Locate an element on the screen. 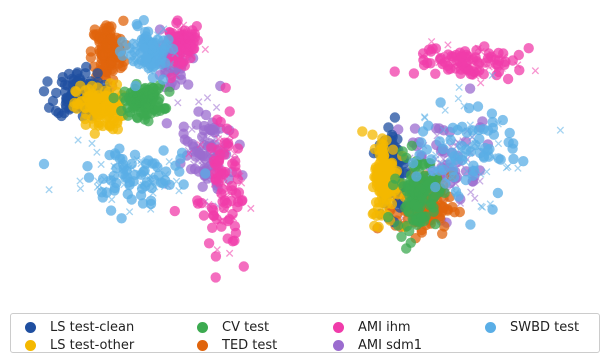 The height and width of the screenshot is (356, 603). legend-item: AMI sdm1 is located at coordinates (377, 345).